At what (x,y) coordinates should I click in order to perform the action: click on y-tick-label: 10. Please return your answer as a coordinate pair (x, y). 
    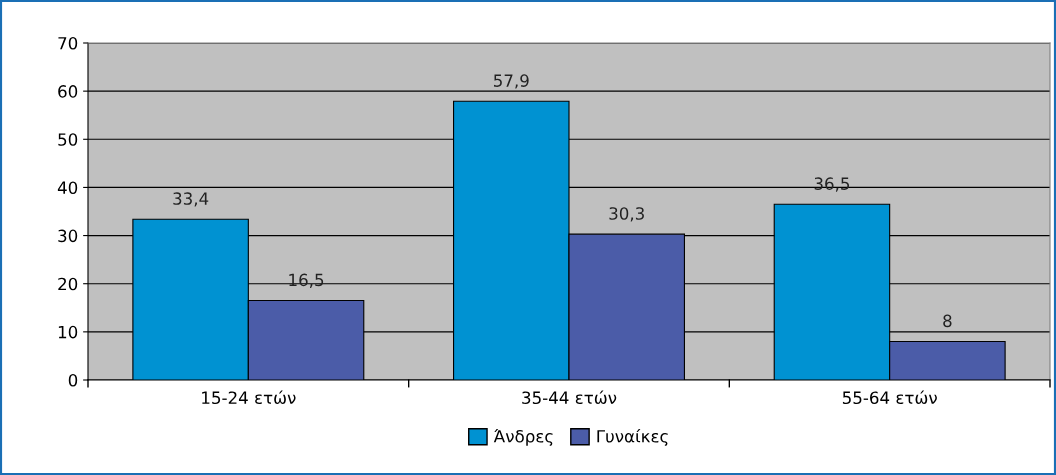
    Looking at the image, I should click on (68, 332).